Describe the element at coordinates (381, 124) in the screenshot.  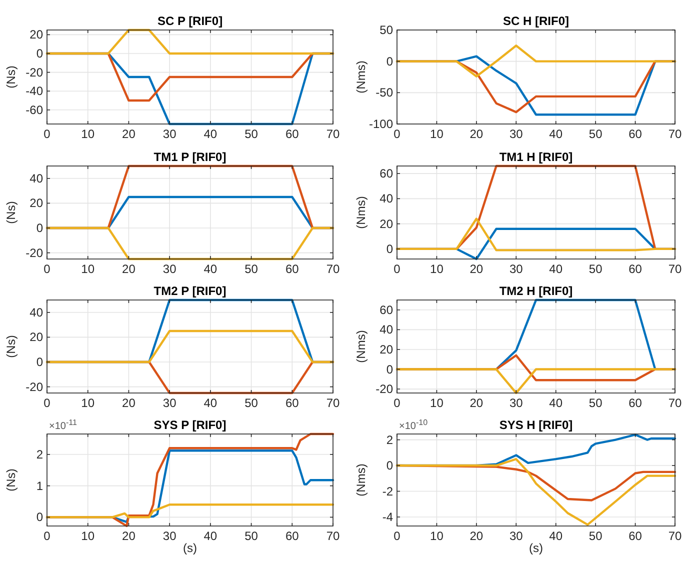
I see `y-tick-label: -100` at that location.